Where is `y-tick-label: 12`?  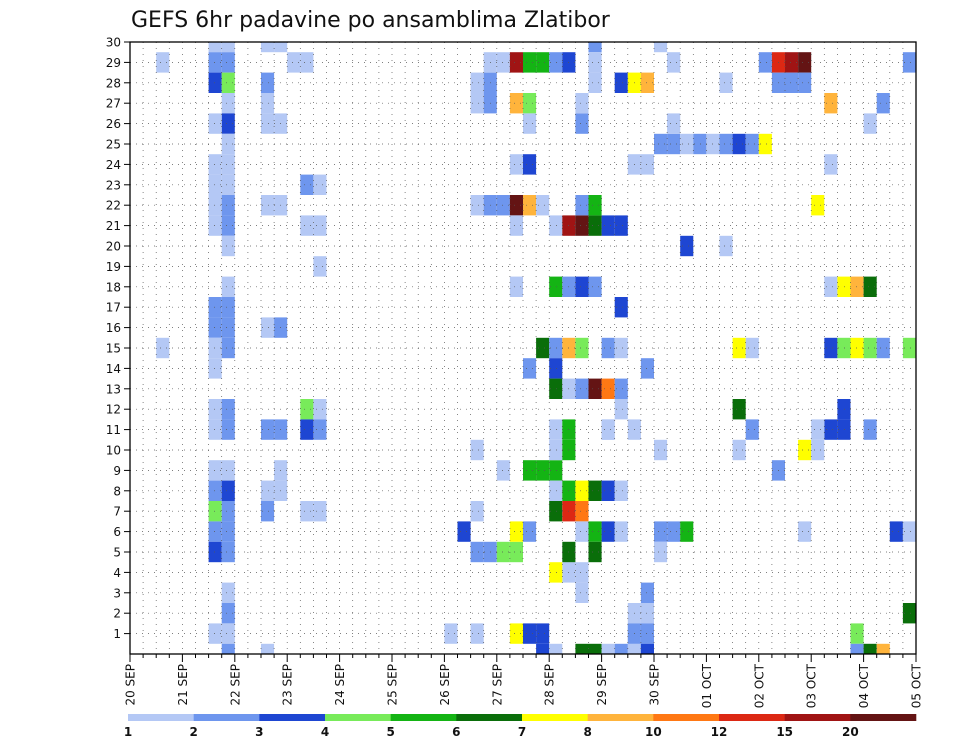
y-tick-label: 12 is located at coordinates (113, 410).